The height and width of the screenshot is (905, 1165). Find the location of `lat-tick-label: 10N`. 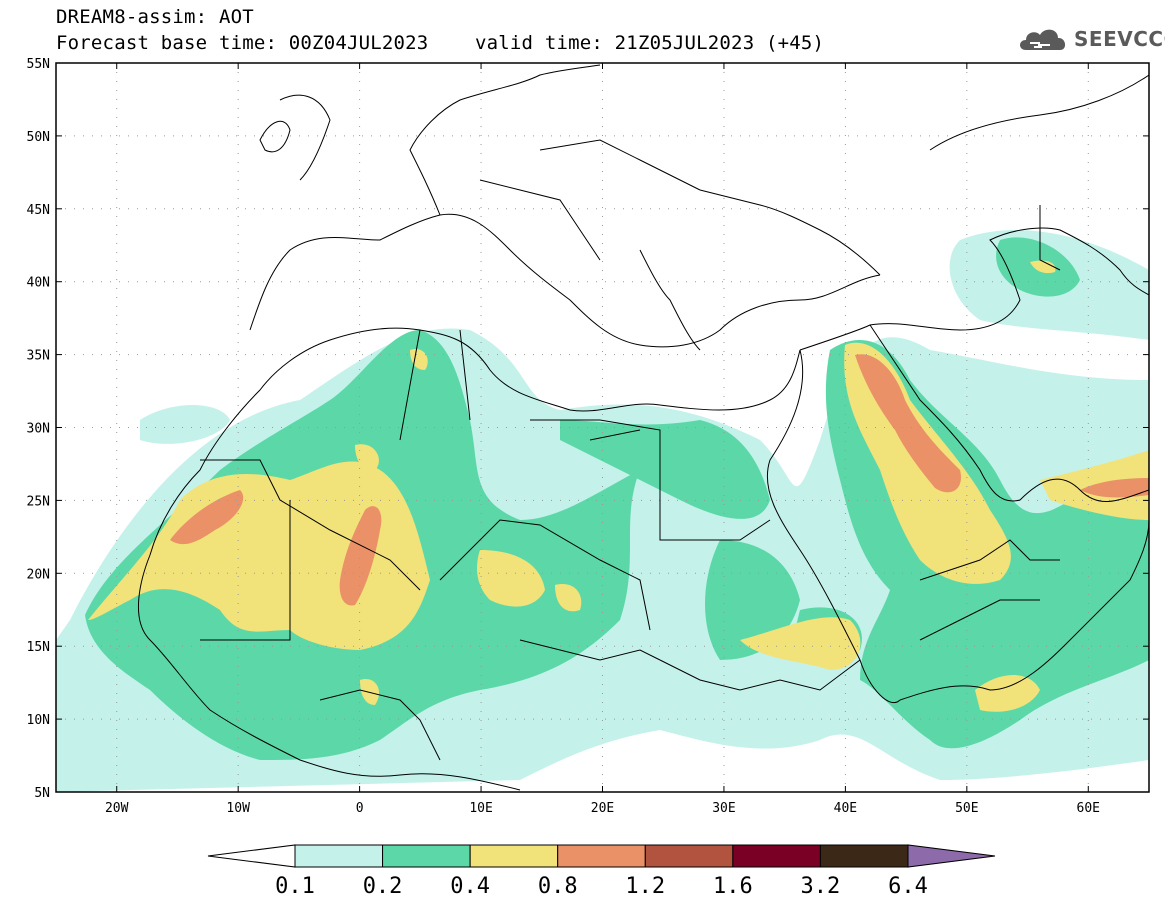

lat-tick-label: 10N is located at coordinates (38, 720).